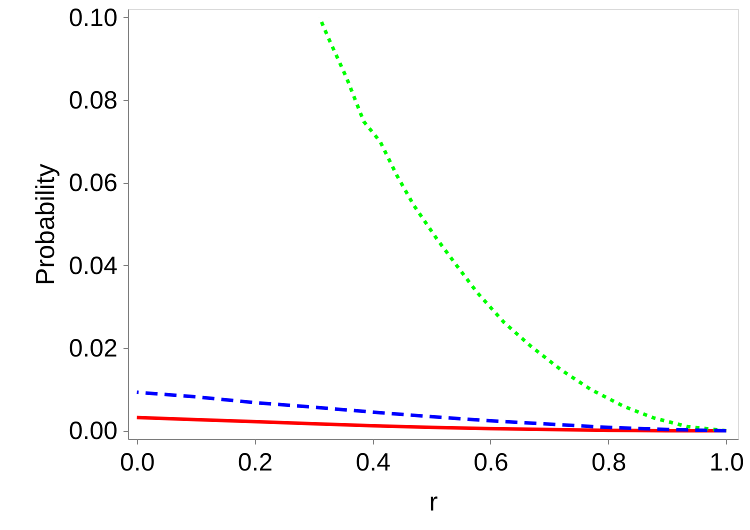 The width and height of the screenshot is (750, 530). Describe the element at coordinates (93, 18) in the screenshot. I see `y-tick-label: 0.10` at that location.